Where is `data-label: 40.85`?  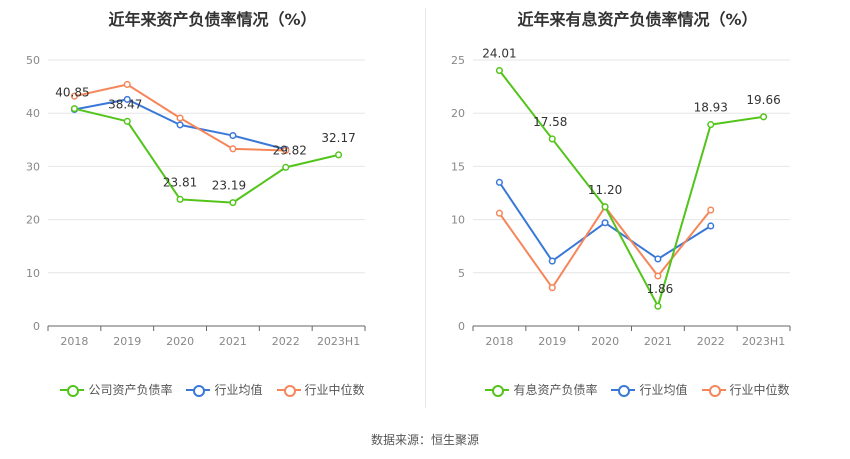
data-label: 40.85 is located at coordinates (72, 93).